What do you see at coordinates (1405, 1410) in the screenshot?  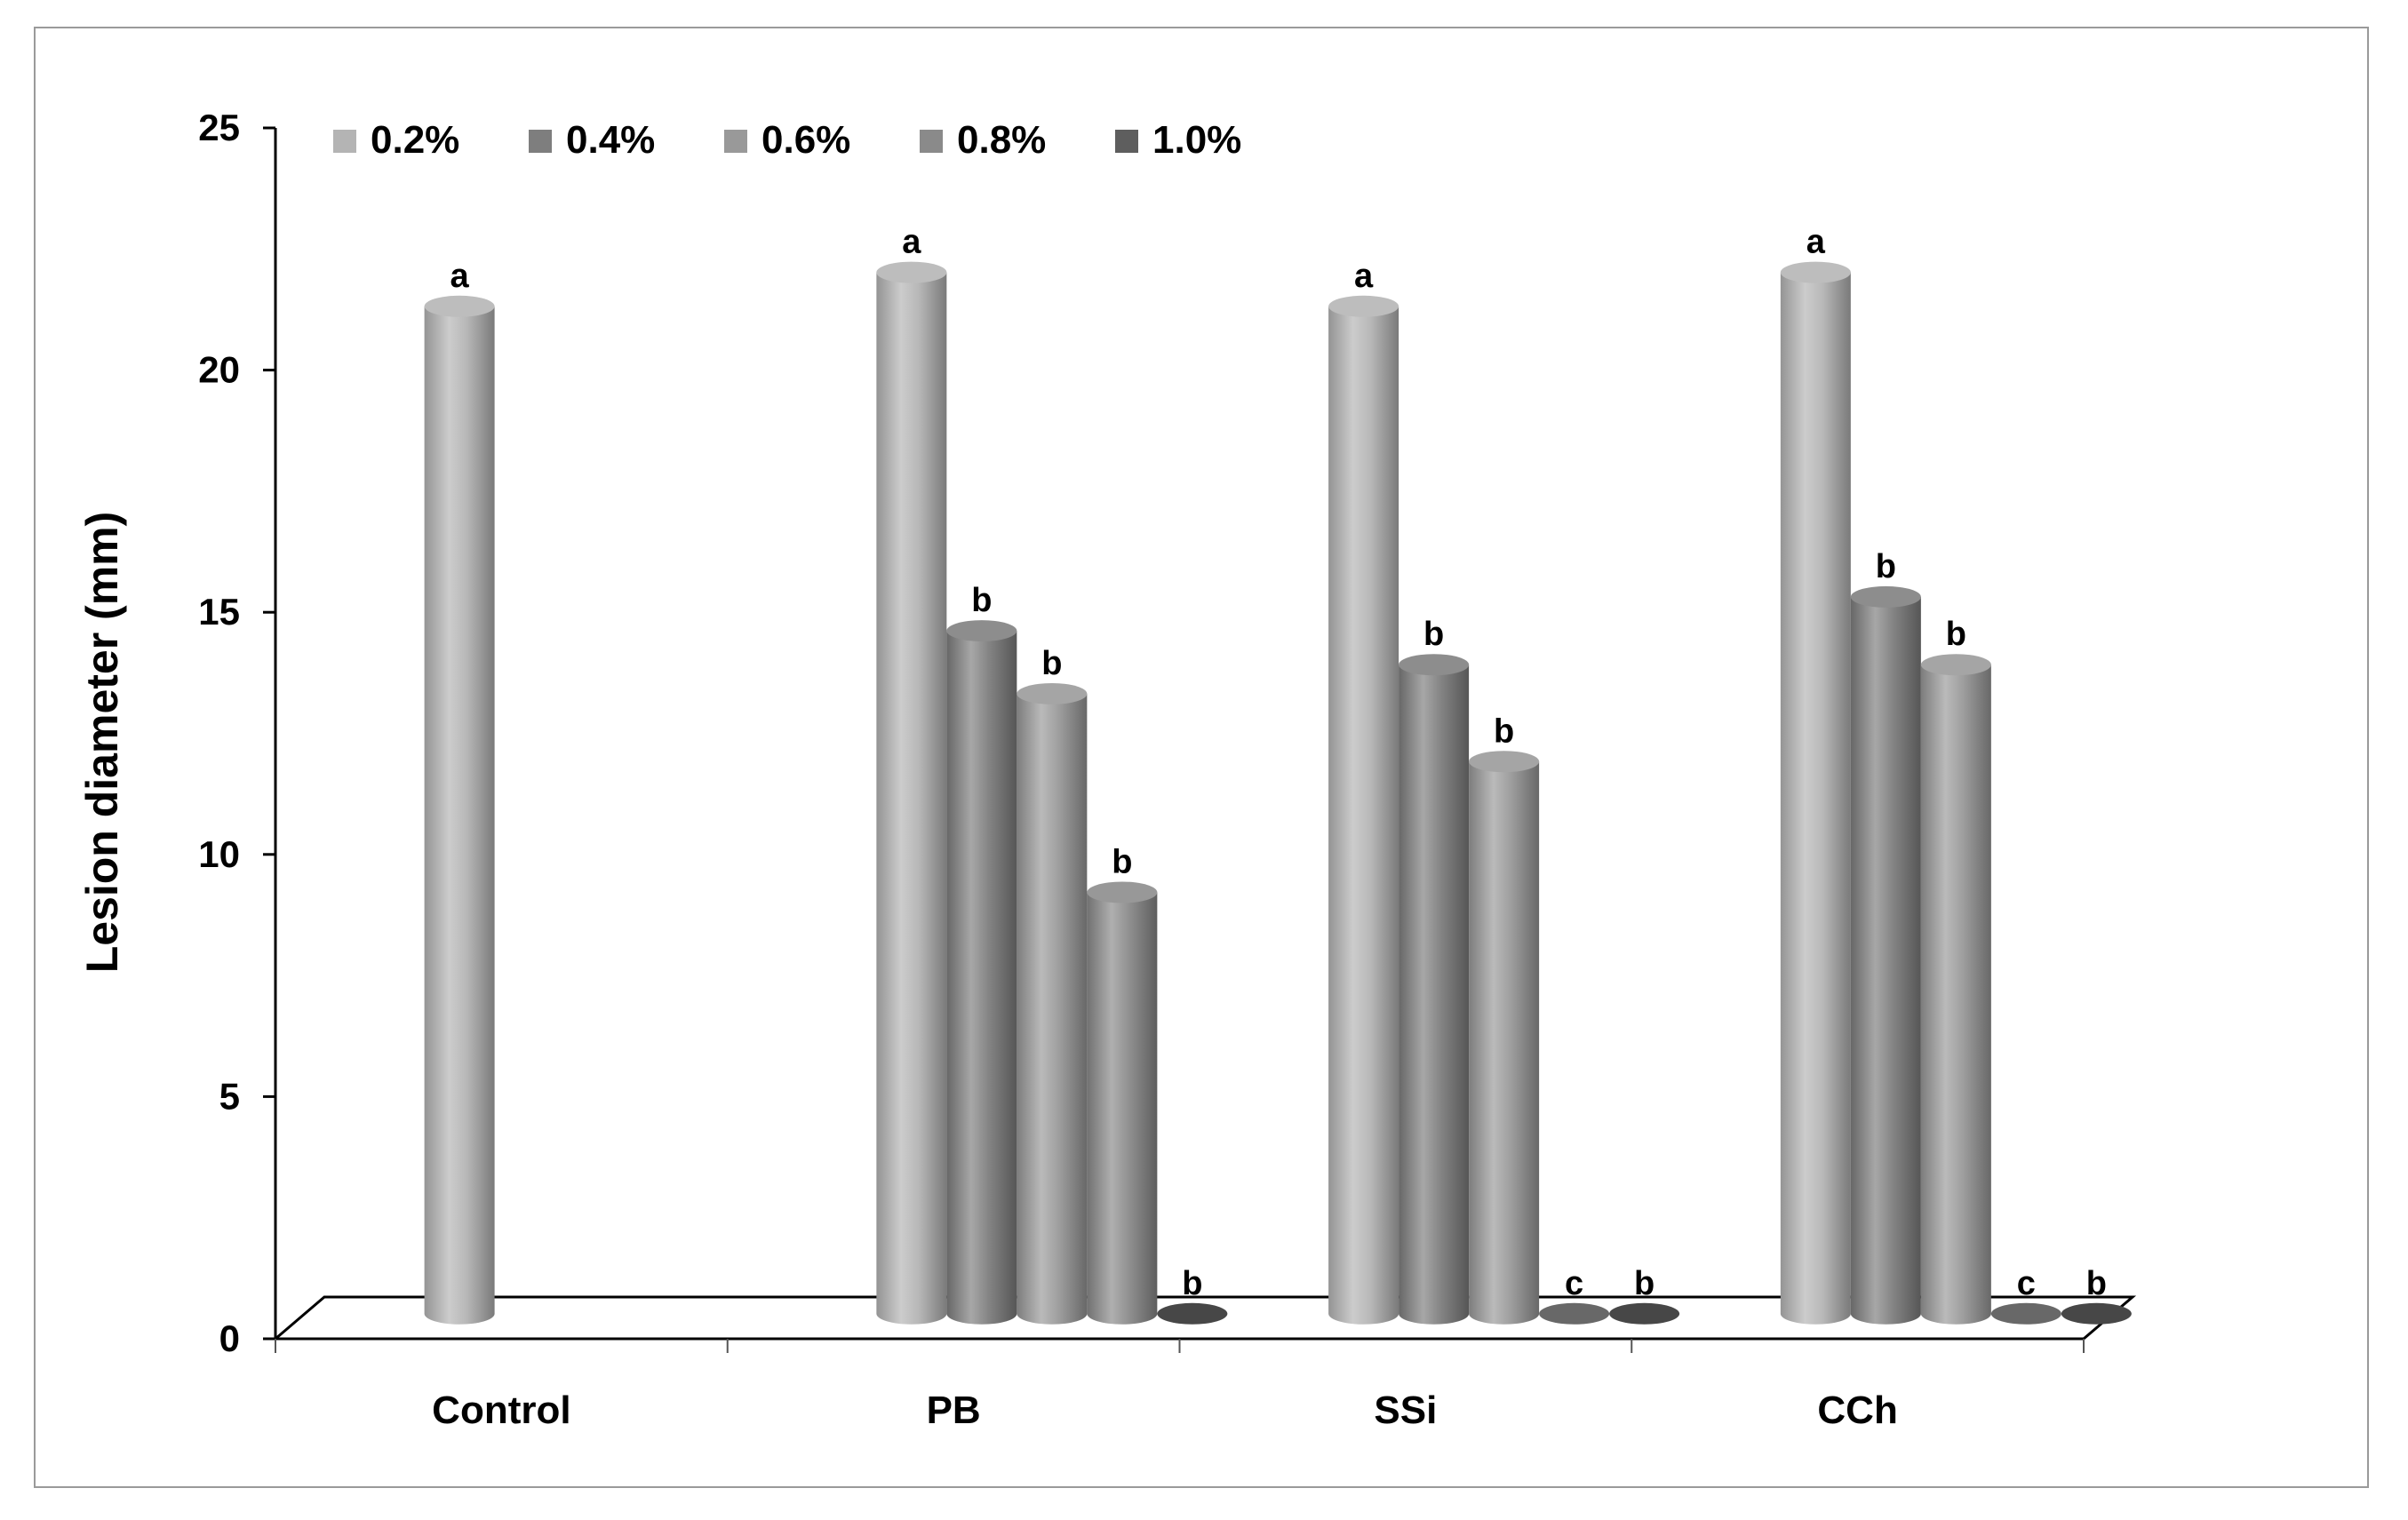 I see `category-label: SSi` at bounding box center [1405, 1410].